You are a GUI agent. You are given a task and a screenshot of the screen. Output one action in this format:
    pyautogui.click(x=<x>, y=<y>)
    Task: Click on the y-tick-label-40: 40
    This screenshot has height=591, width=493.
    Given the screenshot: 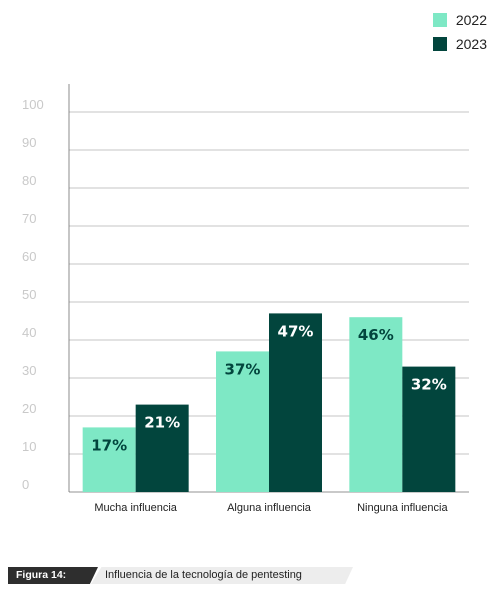 What is the action you would take?
    pyautogui.click(x=29, y=332)
    